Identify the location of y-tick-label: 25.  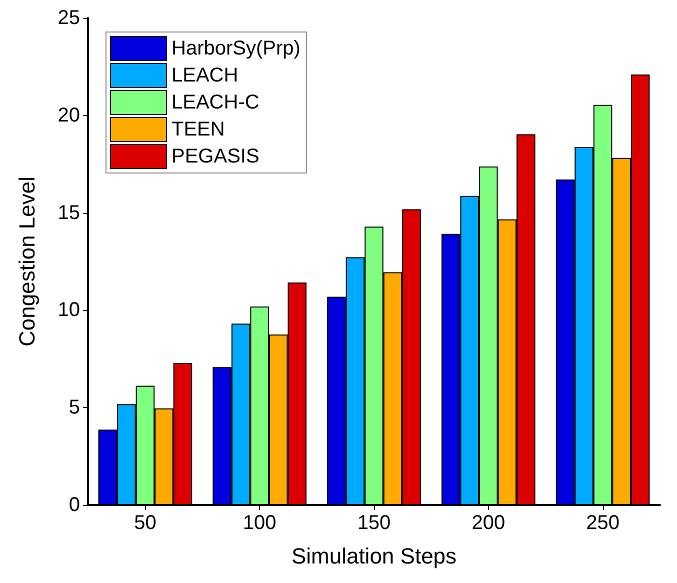
(69, 18).